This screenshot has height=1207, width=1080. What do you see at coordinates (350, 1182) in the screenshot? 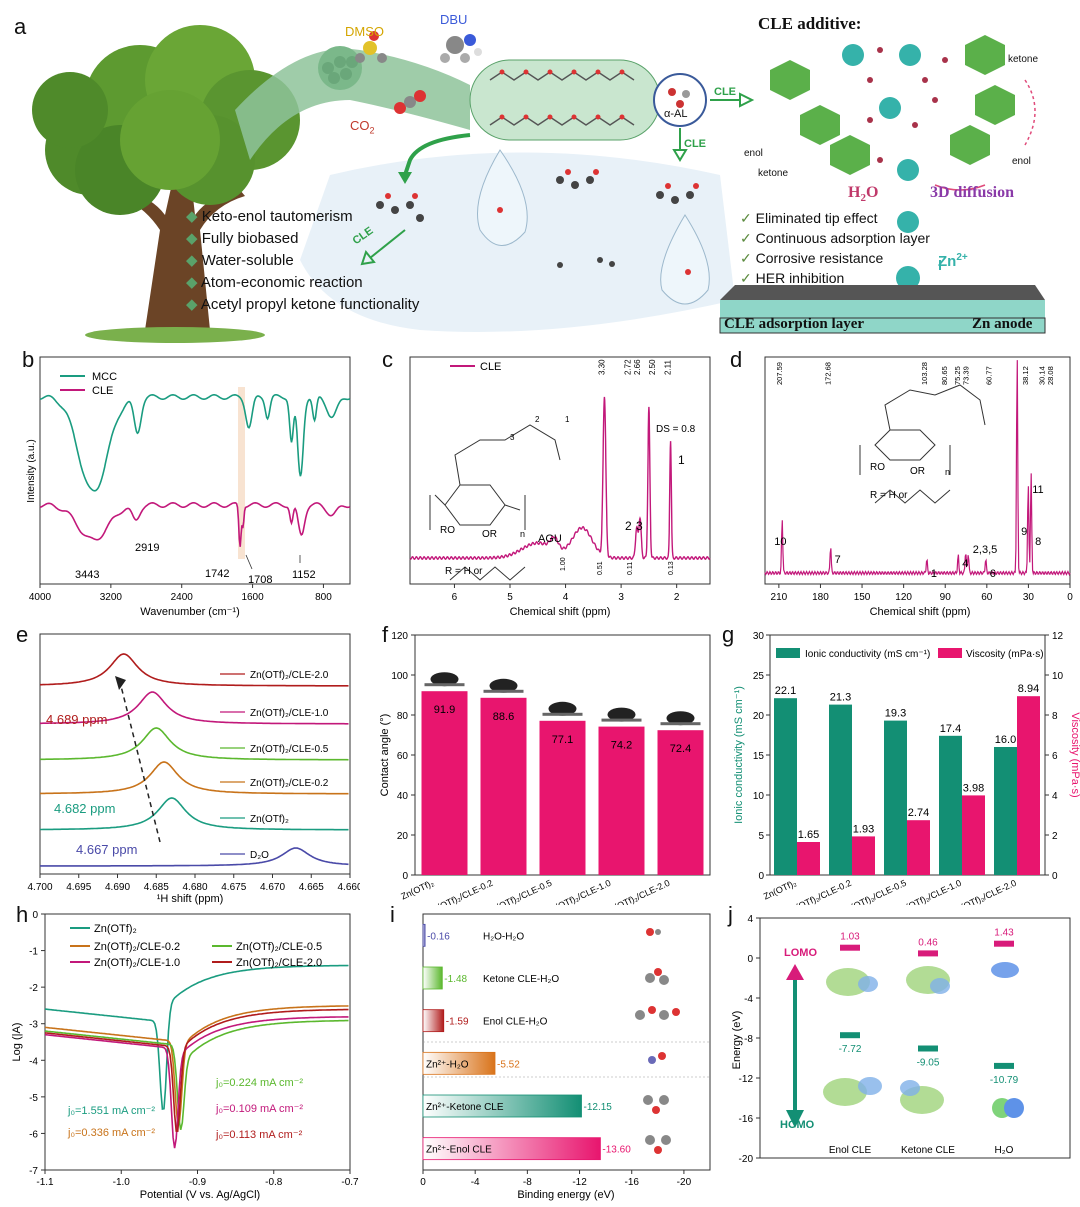
I see `x-tick-label: -0.7` at bounding box center [350, 1182].